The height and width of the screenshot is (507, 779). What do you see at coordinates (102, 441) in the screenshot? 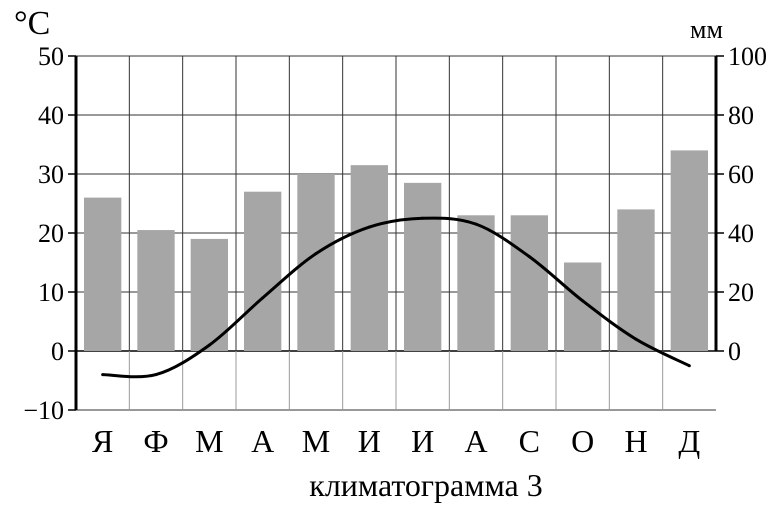
I see `month-label: Я` at bounding box center [102, 441].